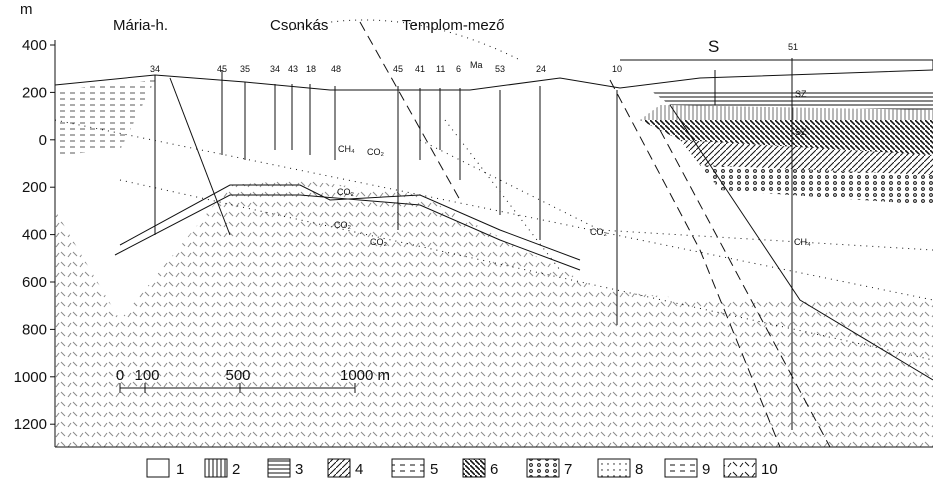  Describe the element at coordinates (299, 469) in the screenshot. I see `legend-label: 3` at that location.